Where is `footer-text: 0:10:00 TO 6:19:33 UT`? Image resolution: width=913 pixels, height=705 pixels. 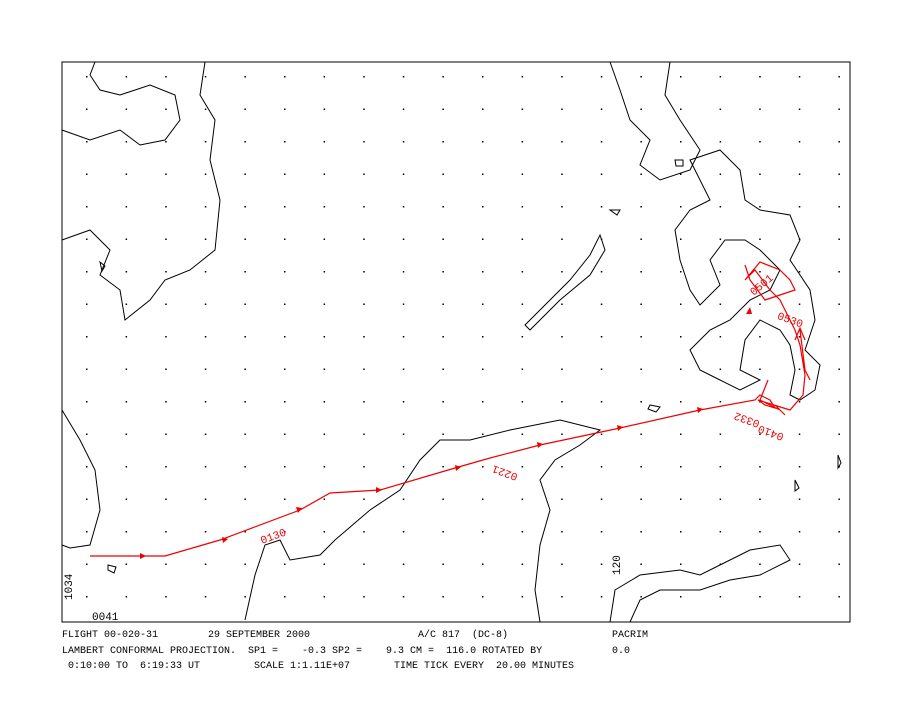 footer-text: 0:10:00 TO 6:19:33 UT is located at coordinates (134, 666).